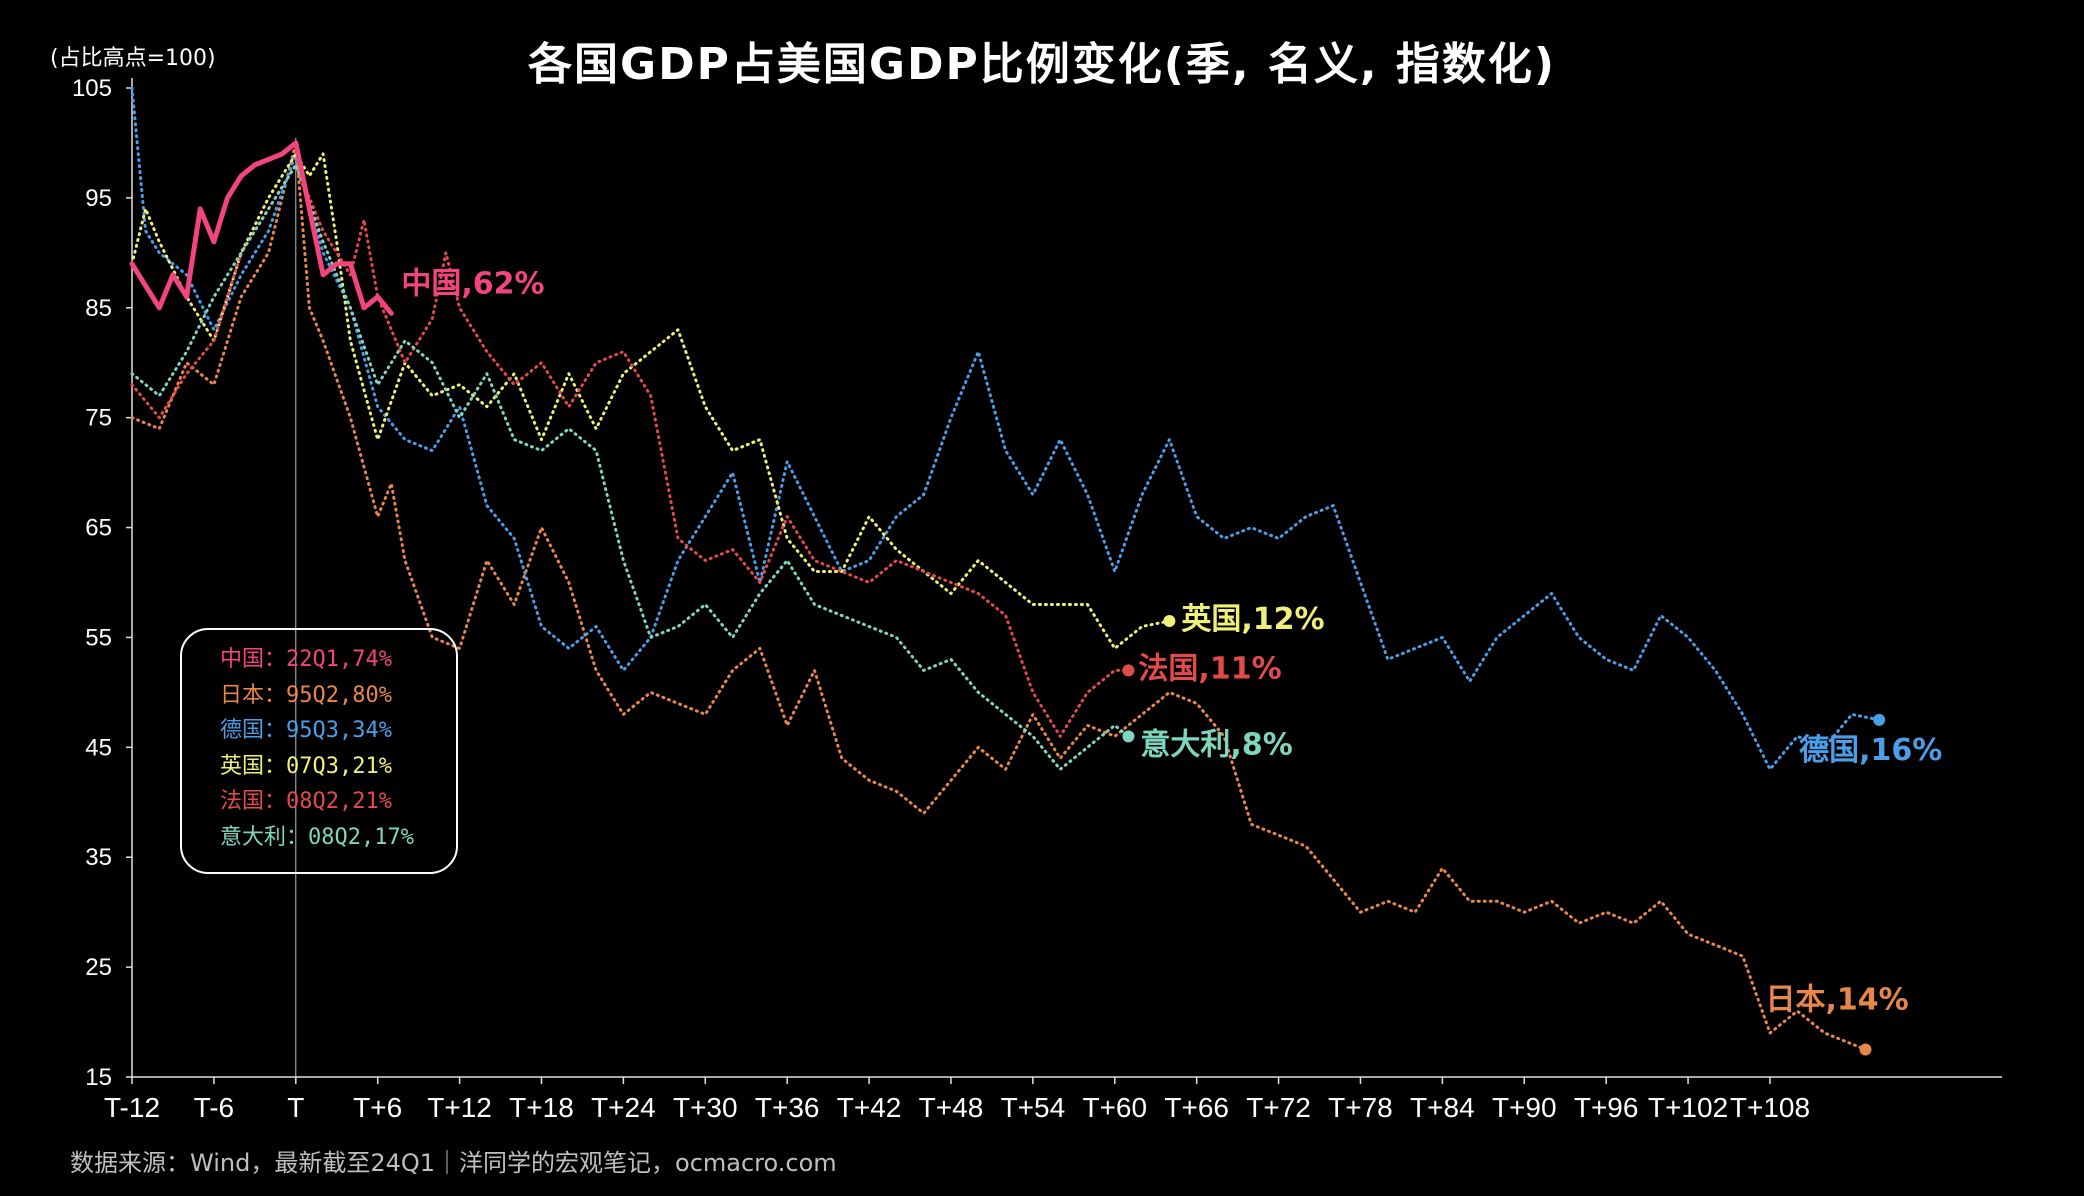 The width and height of the screenshot is (2084, 1196). I want to click on x-tick-label: T+36, so click(787, 1107).